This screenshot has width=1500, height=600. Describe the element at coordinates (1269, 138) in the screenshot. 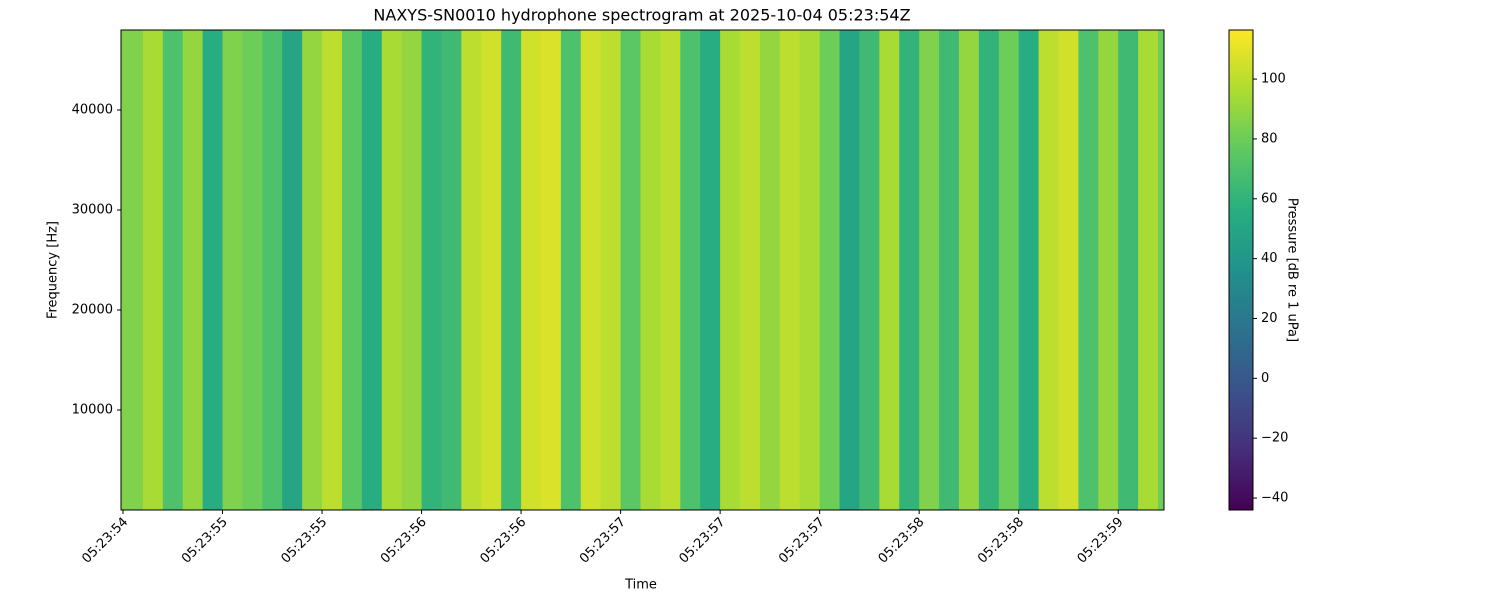

I see `colorbar-tick-label: 80` at that location.